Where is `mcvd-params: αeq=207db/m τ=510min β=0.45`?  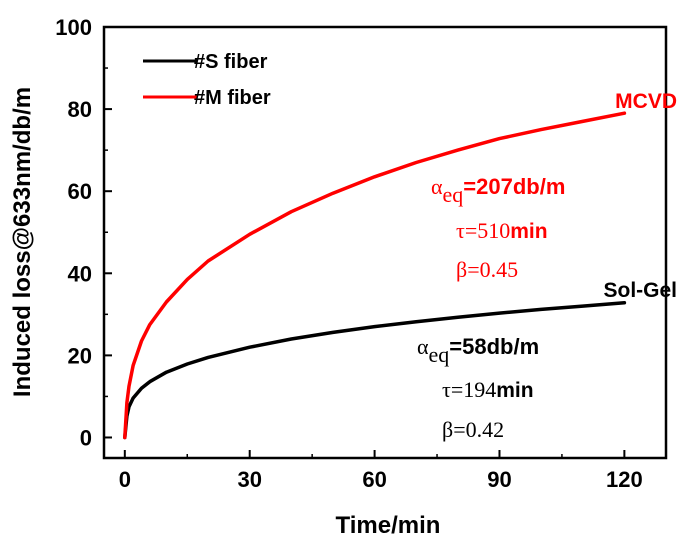
mcvd-params: αeq=207db/m τ=510min β=0.45 is located at coordinates (498, 228).